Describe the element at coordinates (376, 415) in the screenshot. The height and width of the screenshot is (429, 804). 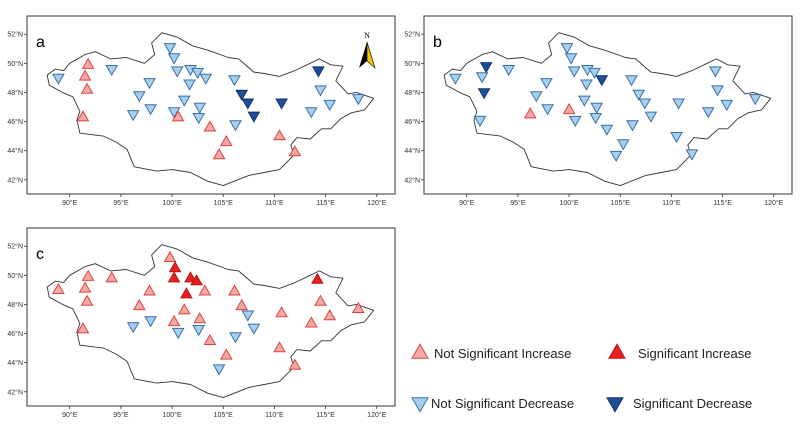
I see `lon-tick-label: 120°E` at that location.